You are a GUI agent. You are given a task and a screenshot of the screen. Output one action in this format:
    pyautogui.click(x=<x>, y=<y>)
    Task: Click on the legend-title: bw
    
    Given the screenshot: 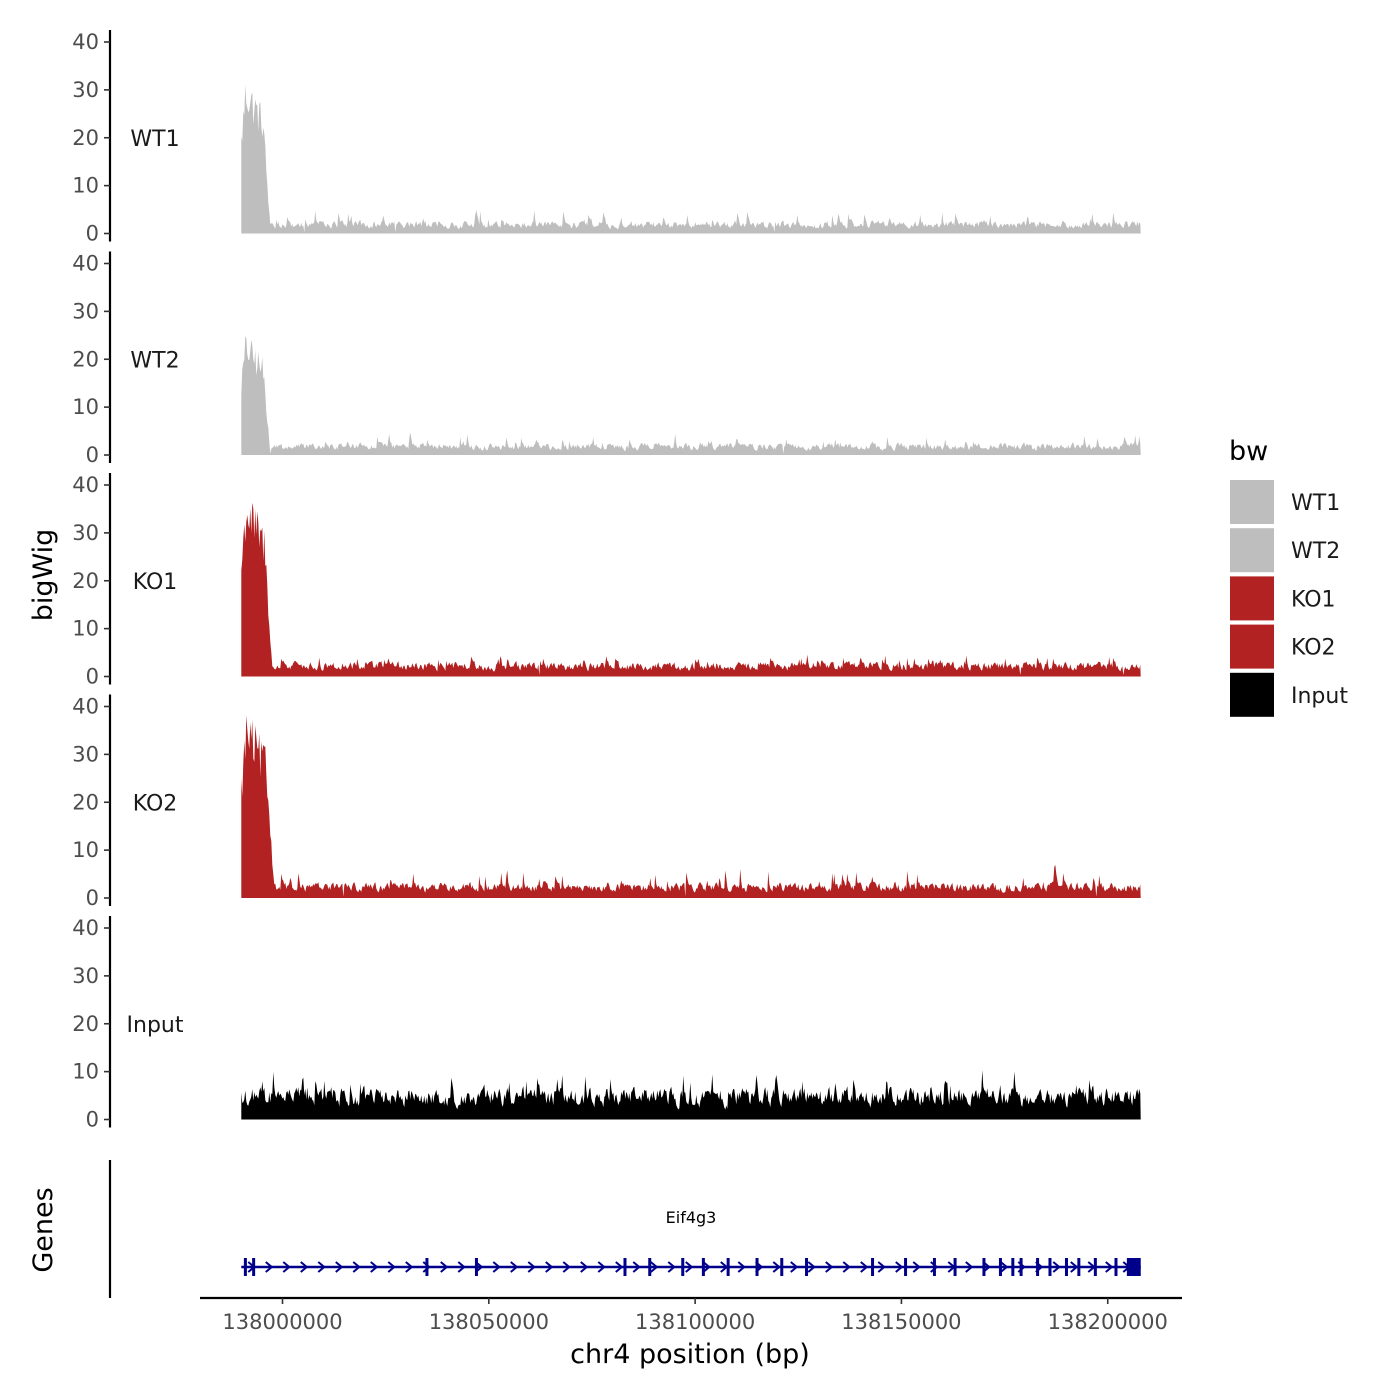 What is the action you would take?
    pyautogui.click(x=1248, y=451)
    